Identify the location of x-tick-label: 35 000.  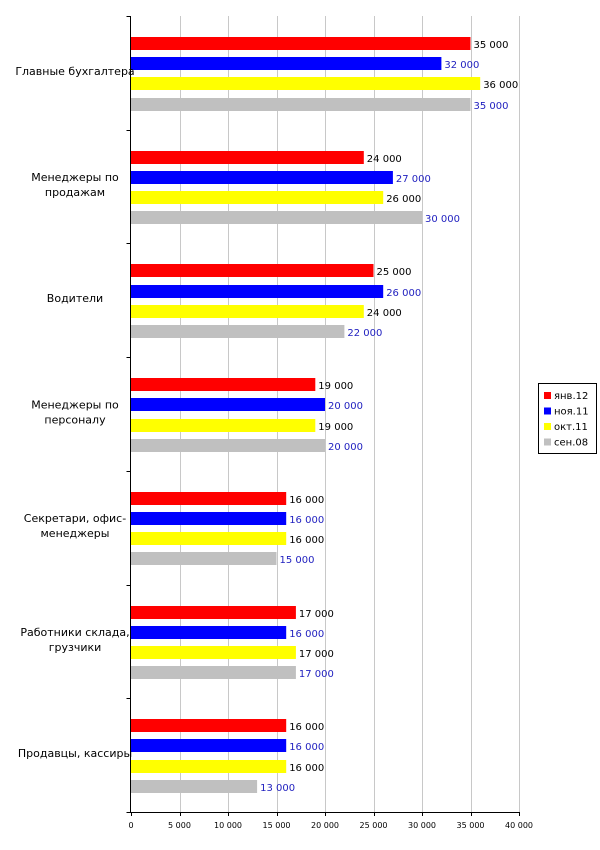
(471, 825).